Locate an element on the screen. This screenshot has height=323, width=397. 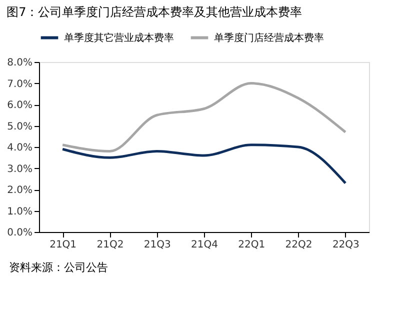
line-series is located at coordinates (204, 164).